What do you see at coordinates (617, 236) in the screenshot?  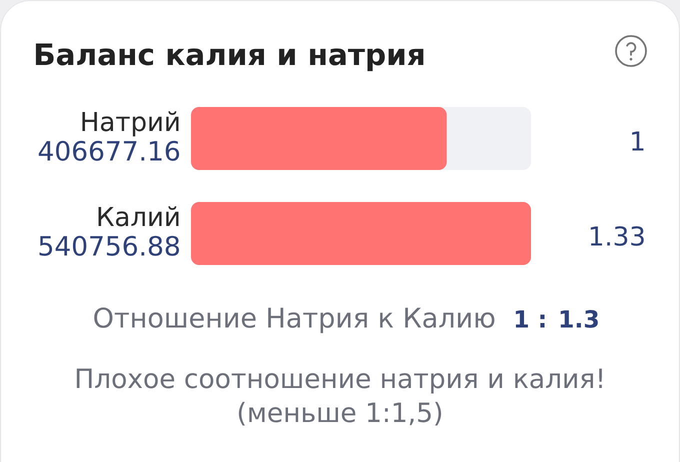 I see `text: 1.33` at bounding box center [617, 236].